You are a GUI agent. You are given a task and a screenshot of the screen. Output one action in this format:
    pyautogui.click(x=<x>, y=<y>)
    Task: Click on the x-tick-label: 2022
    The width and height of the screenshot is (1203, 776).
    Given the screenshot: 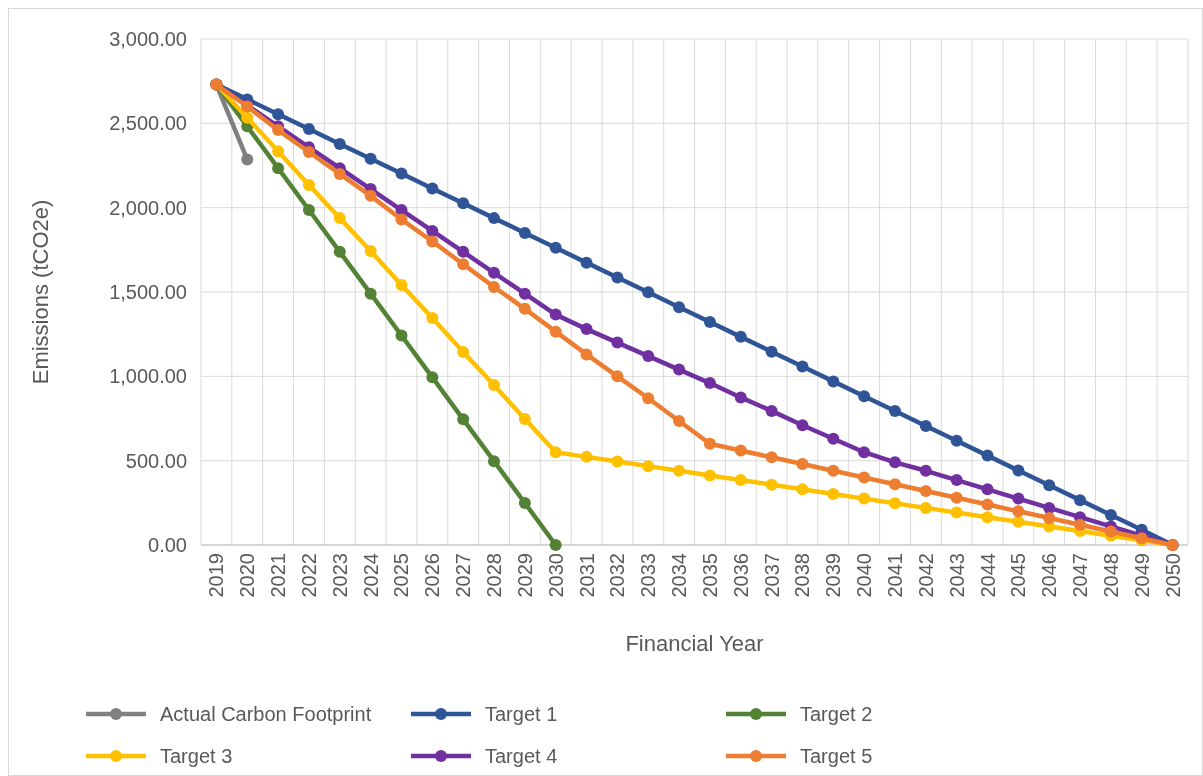 What is the action you would take?
    pyautogui.click(x=308, y=575)
    